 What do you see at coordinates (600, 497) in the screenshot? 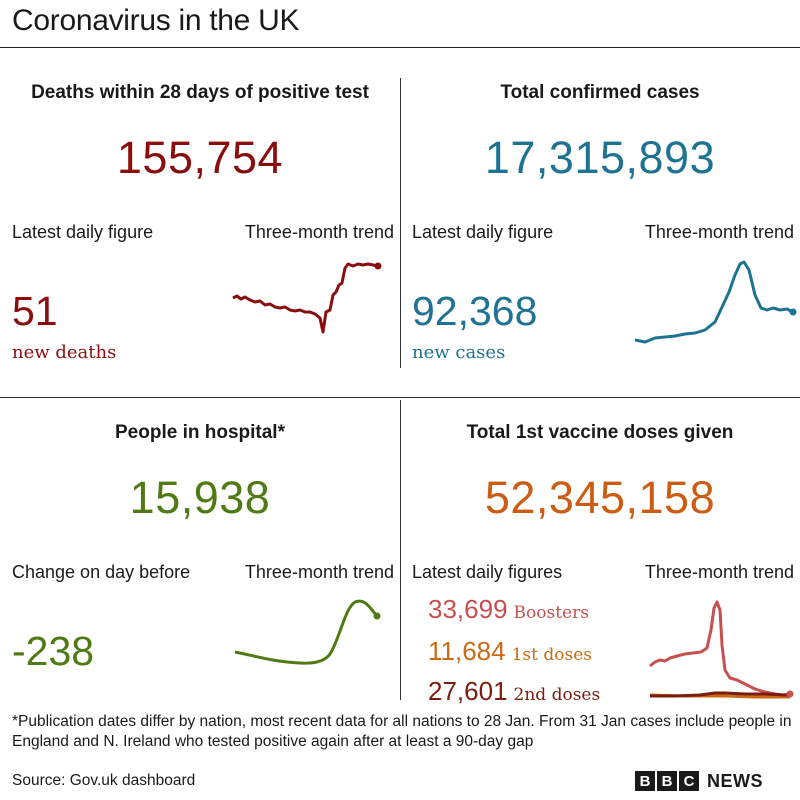
I see `vaccine-total: 52,345,158` at bounding box center [600, 497].